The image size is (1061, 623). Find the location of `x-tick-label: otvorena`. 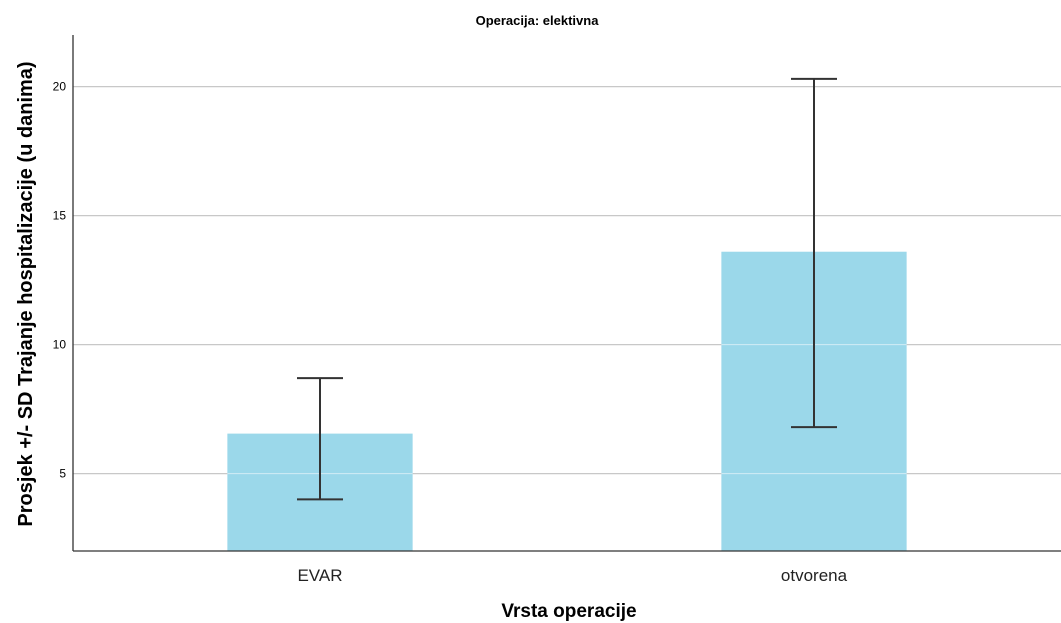

x-tick-label: otvorena is located at coordinates (814, 575).